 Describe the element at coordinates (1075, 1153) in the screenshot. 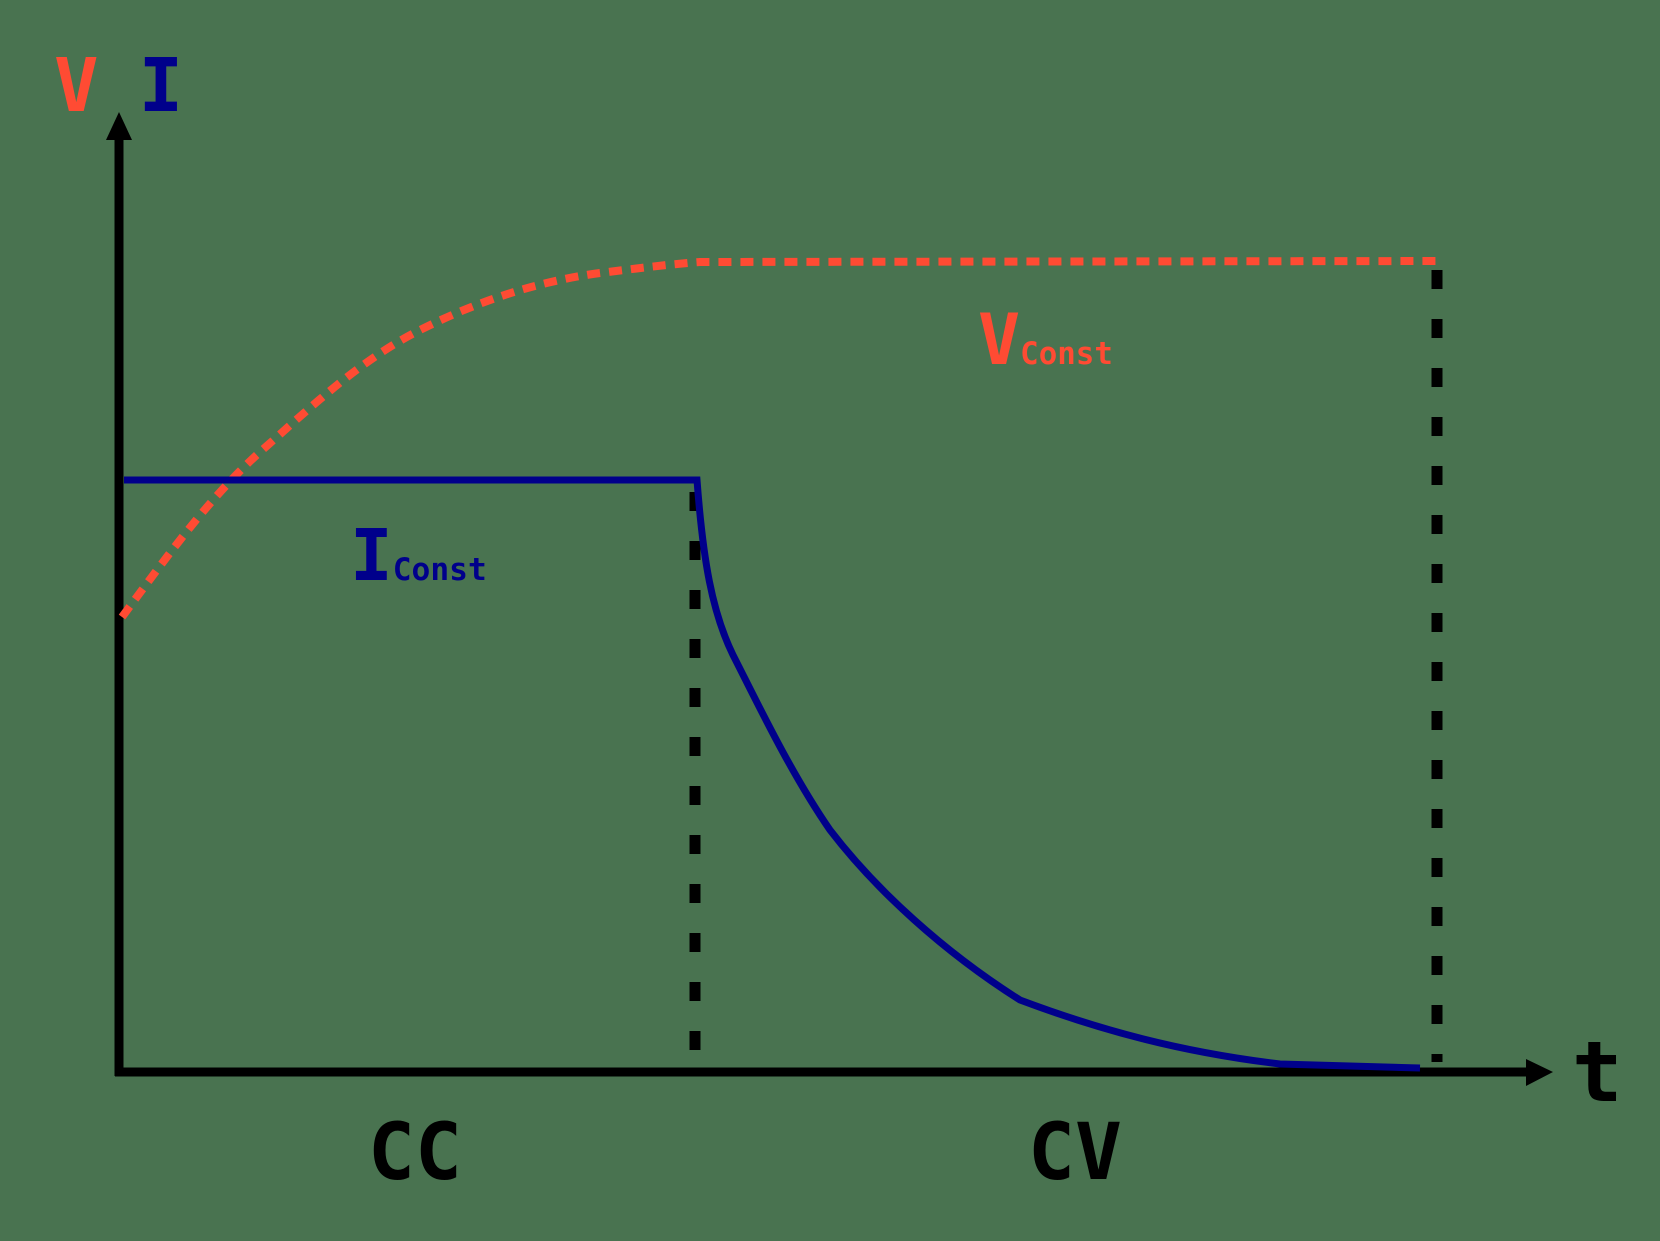

I see `cv-phase-label: CV` at that location.